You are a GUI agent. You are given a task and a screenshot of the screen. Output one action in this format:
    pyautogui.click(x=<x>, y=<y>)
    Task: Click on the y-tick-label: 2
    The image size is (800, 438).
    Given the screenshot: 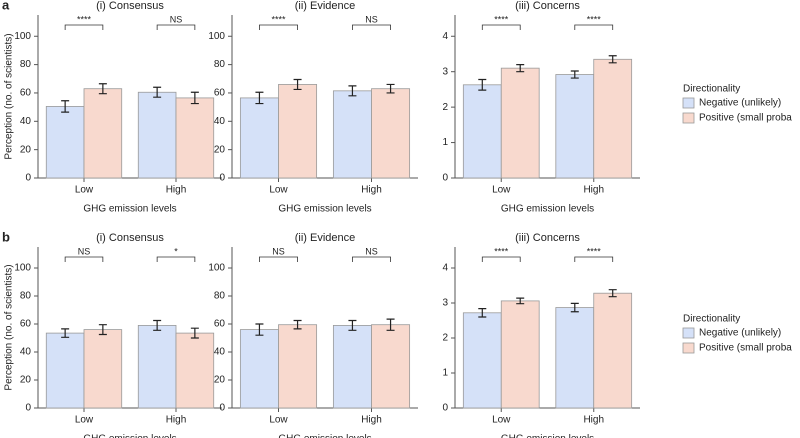 What is the action you would take?
    pyautogui.click(x=445, y=338)
    